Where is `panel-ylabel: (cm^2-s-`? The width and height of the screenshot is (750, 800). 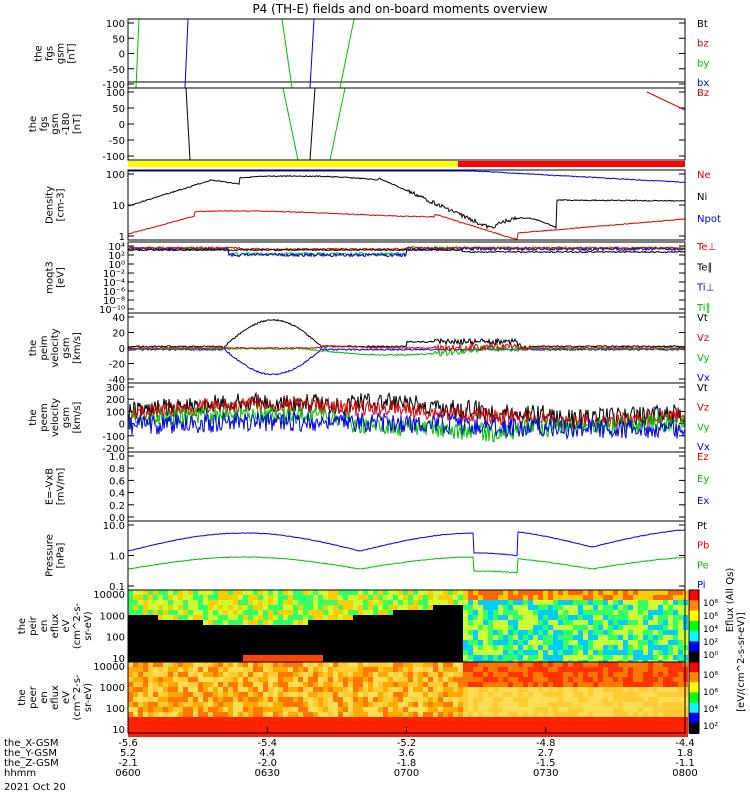
panel-ylabel: (cm^2-s- is located at coordinates (77, 625).